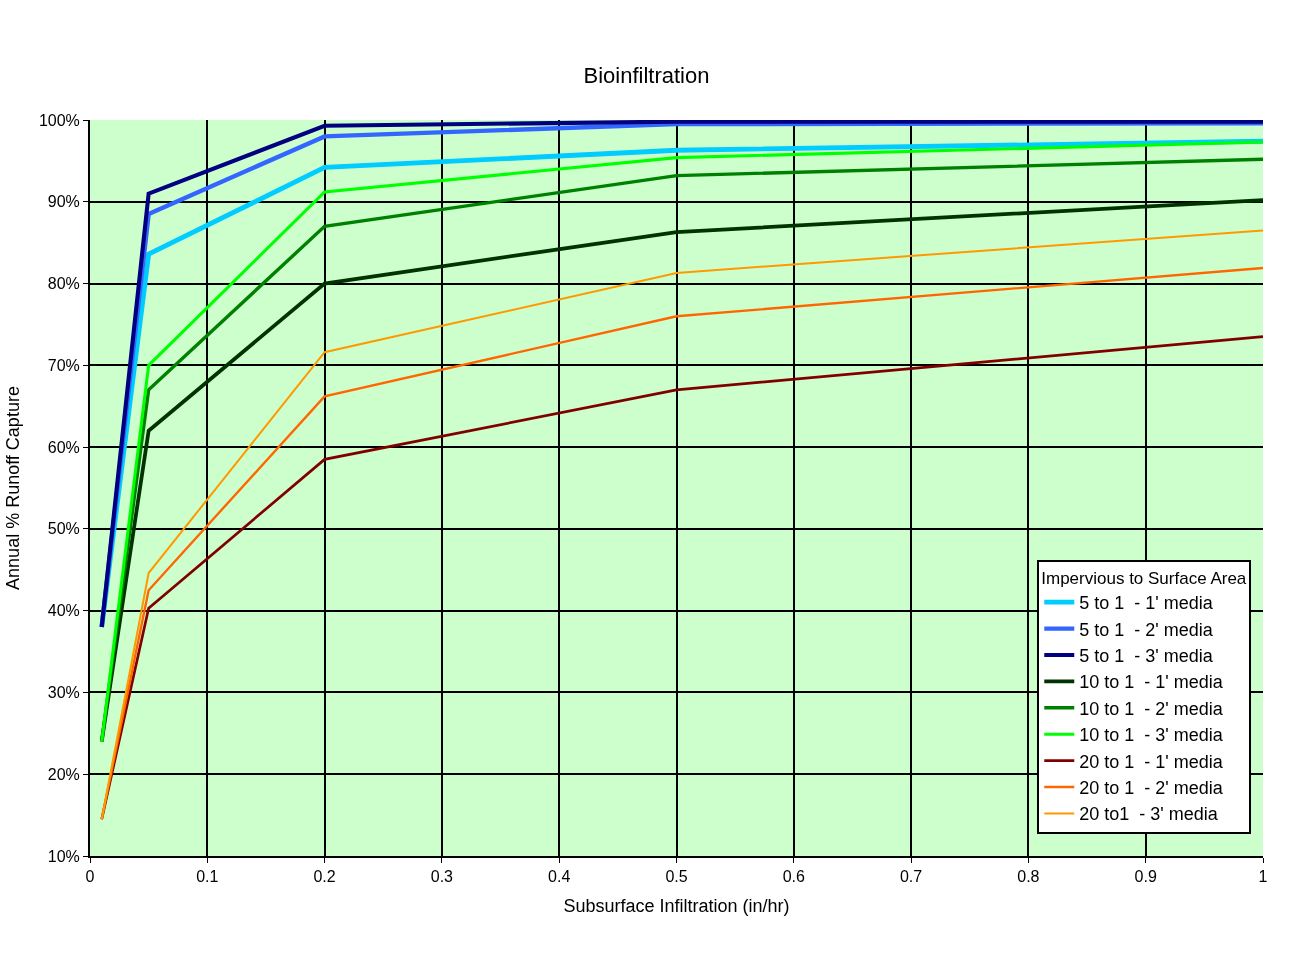 The width and height of the screenshot is (1293, 966). I want to click on legend-label: 10 to 1 - 3' media, so click(1151, 735).